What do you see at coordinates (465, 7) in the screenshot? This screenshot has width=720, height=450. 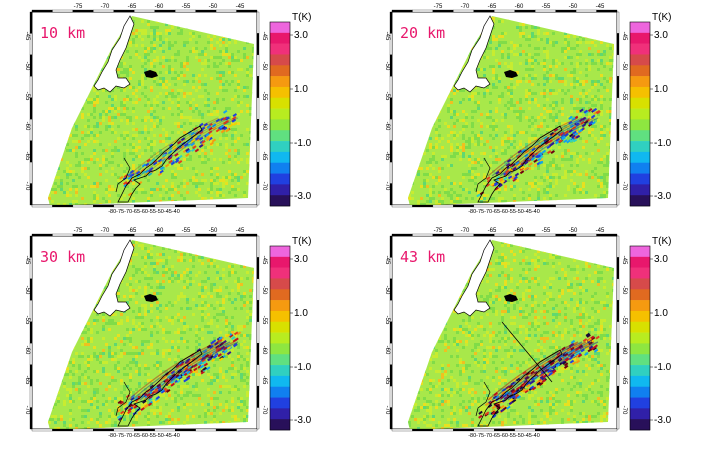 I see `top-tick-label: -70` at bounding box center [465, 7].